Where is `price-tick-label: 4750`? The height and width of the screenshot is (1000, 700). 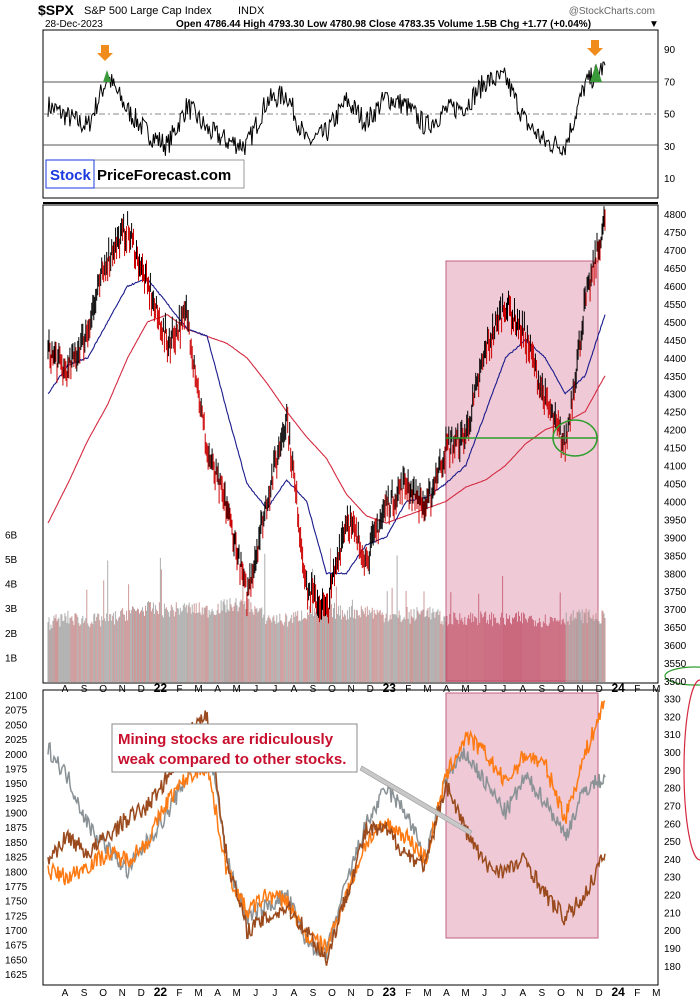
price-tick-label: 4750 is located at coordinates (675, 233).